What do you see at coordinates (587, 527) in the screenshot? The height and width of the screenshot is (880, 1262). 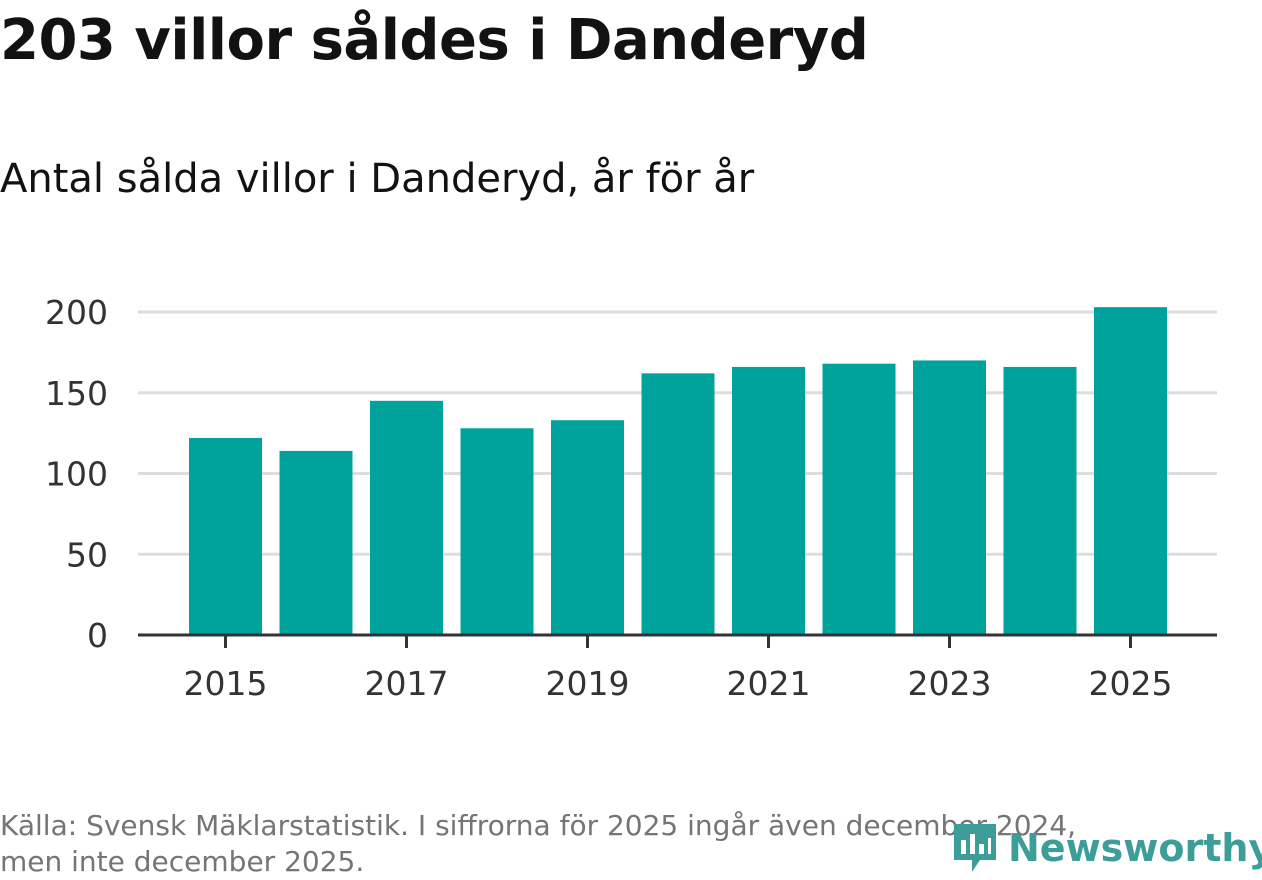 I see `bar-2019` at bounding box center [587, 527].